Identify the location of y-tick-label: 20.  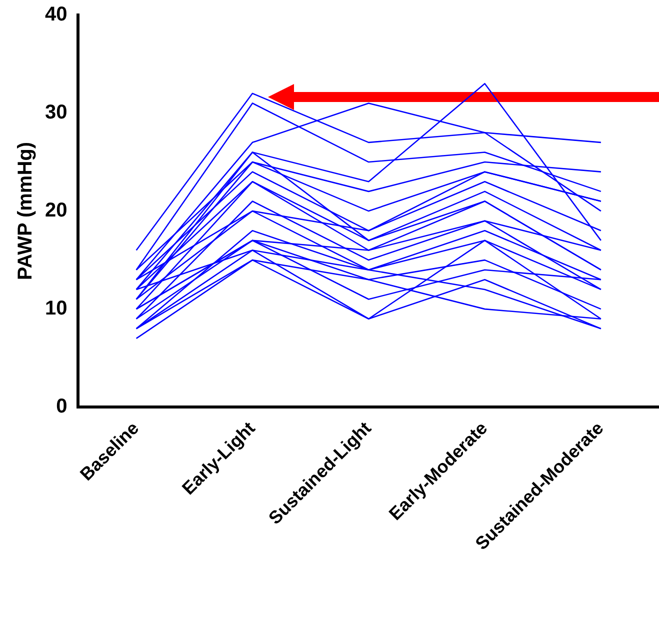
(56, 211).